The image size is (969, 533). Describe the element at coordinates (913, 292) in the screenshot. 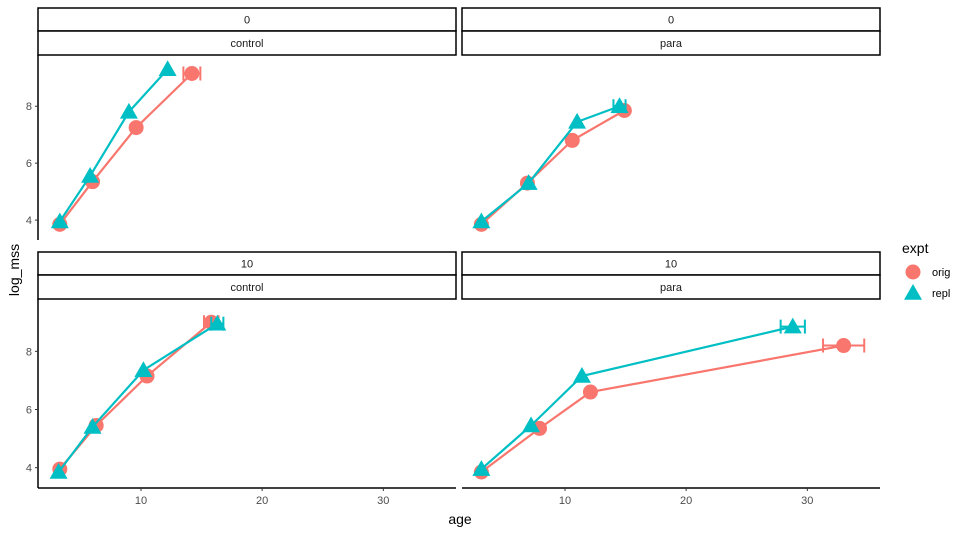

I see `legend-key-repl` at that location.